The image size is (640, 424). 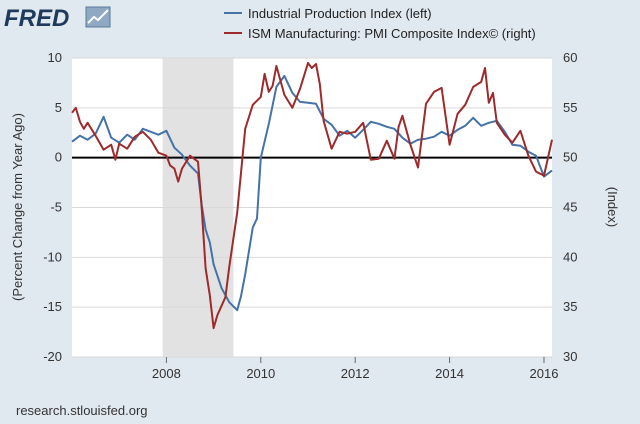 What do you see at coordinates (36, 18) in the screenshot?
I see `fred-wordmark: FRED` at bounding box center [36, 18].